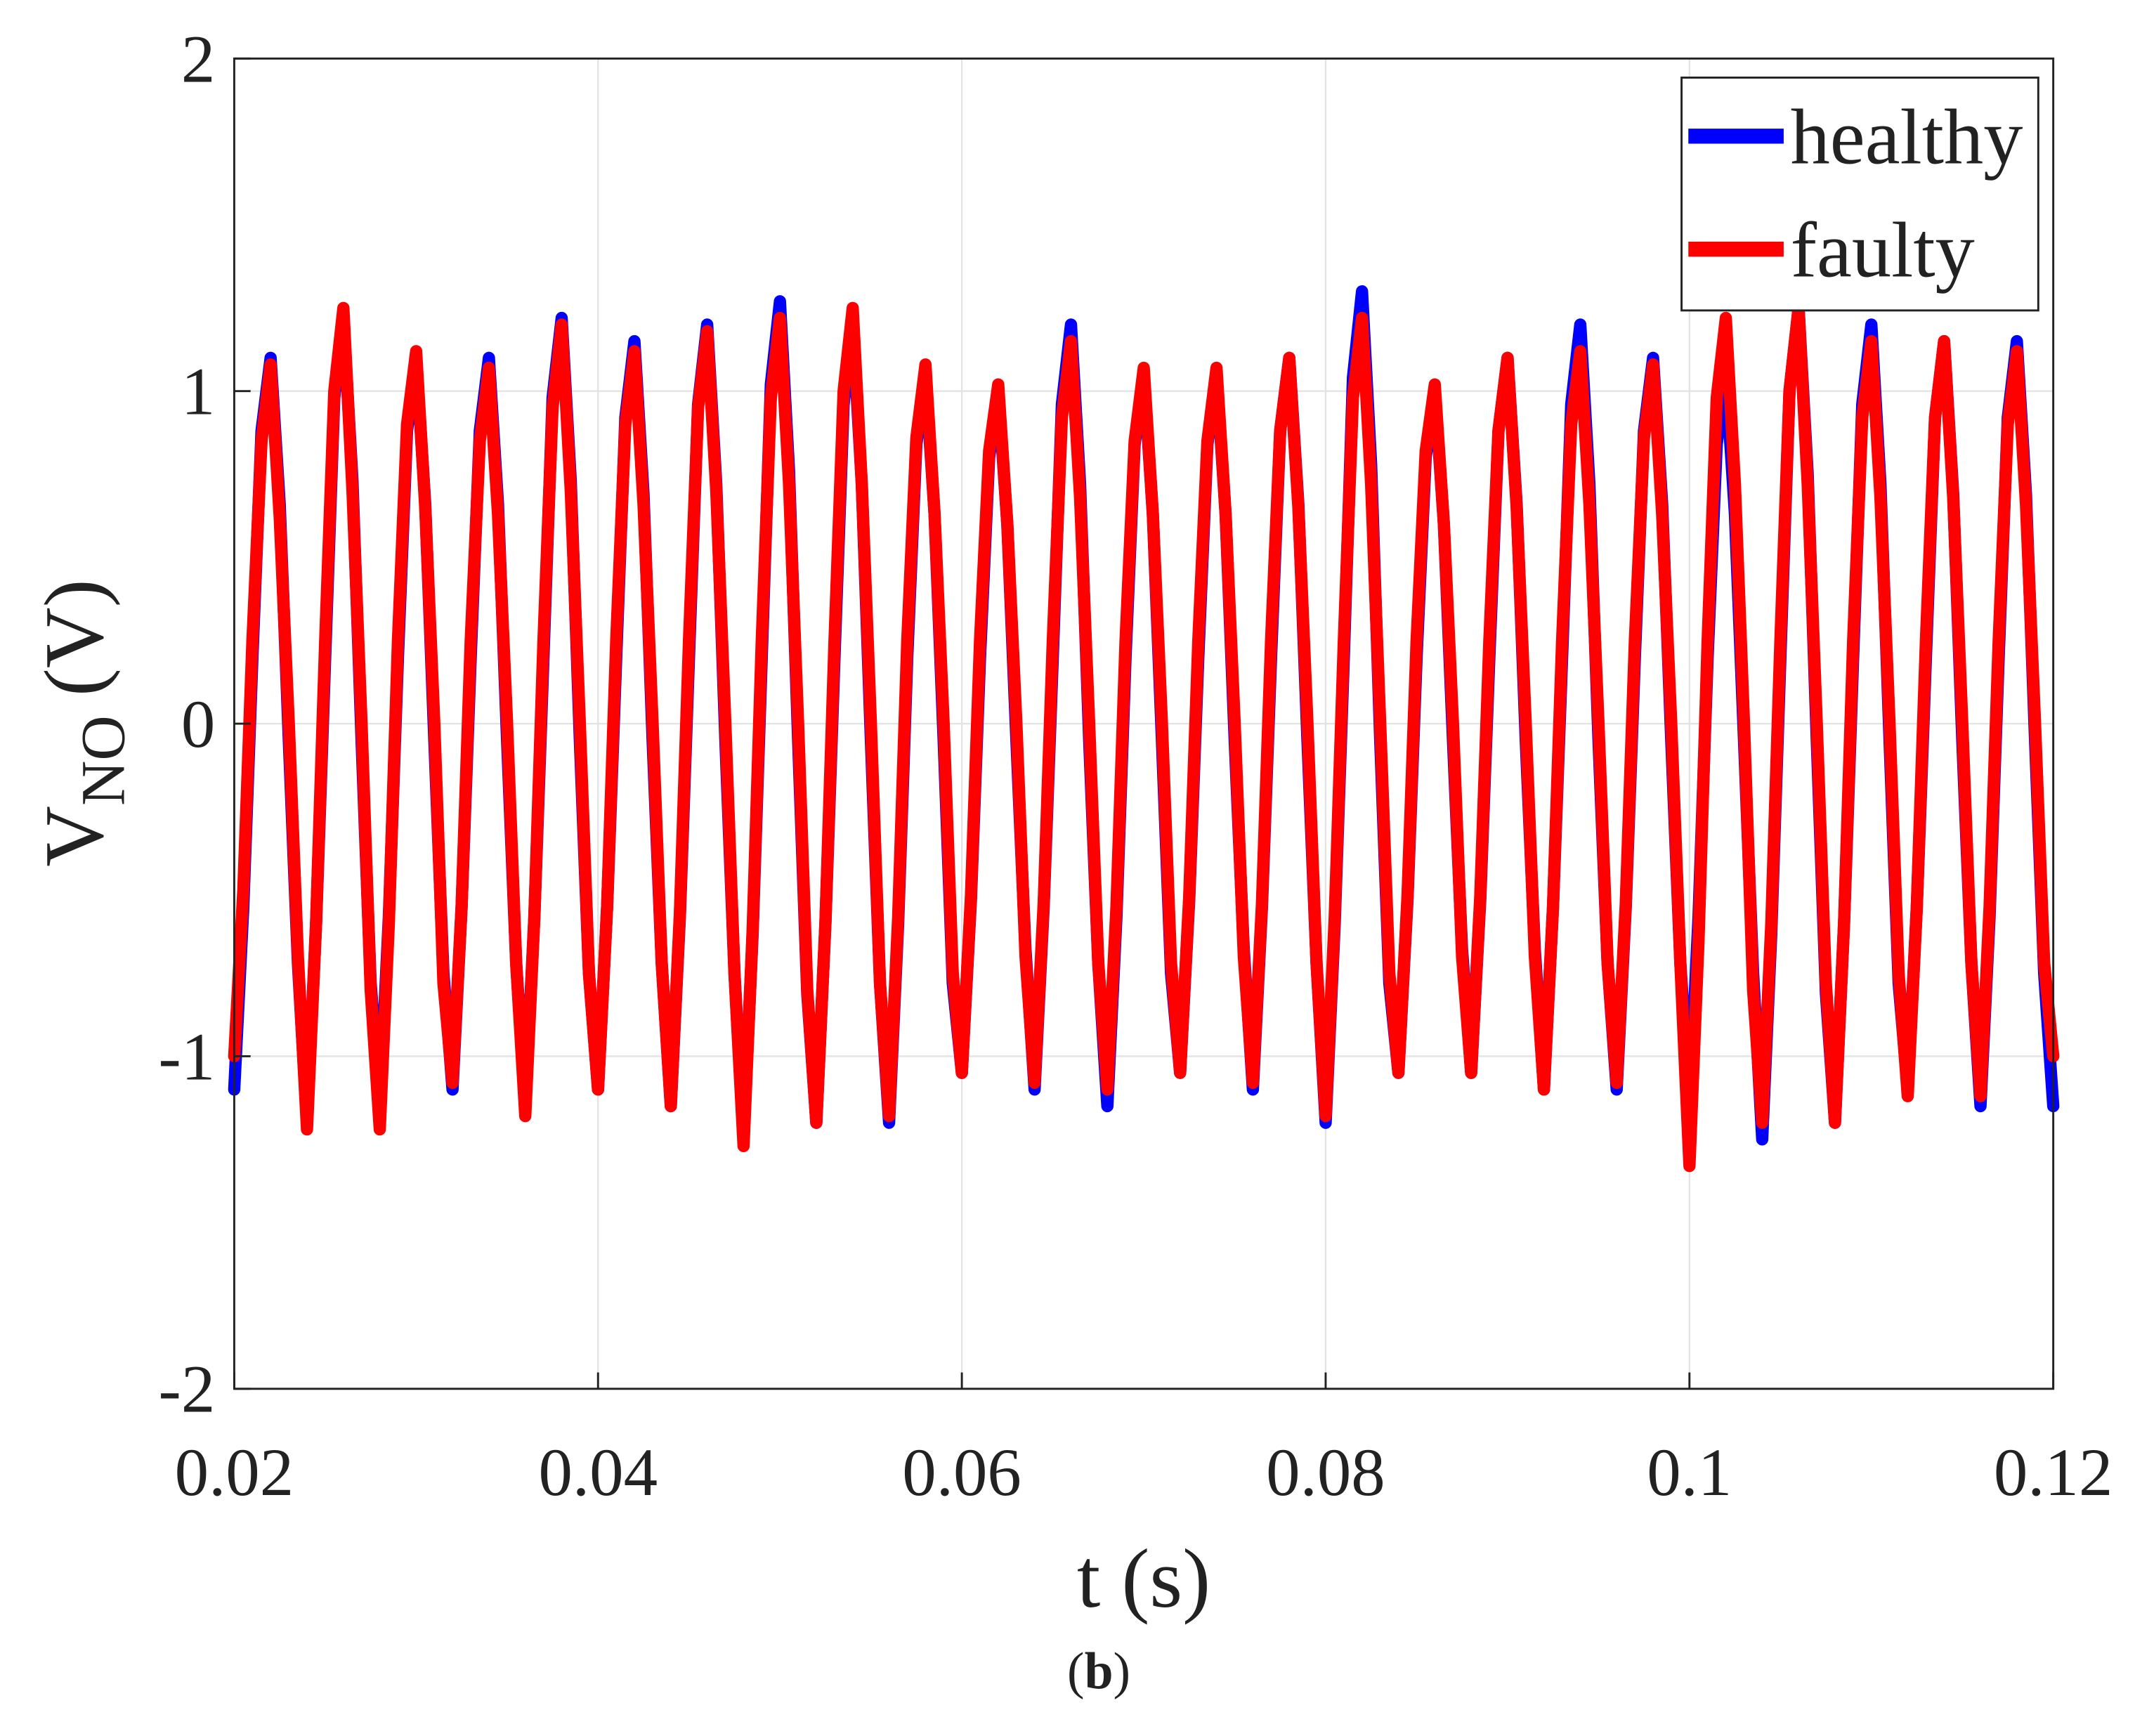 This screenshot has height=1736, width=2135. I want to click on caption: (b), so click(1098, 1670).